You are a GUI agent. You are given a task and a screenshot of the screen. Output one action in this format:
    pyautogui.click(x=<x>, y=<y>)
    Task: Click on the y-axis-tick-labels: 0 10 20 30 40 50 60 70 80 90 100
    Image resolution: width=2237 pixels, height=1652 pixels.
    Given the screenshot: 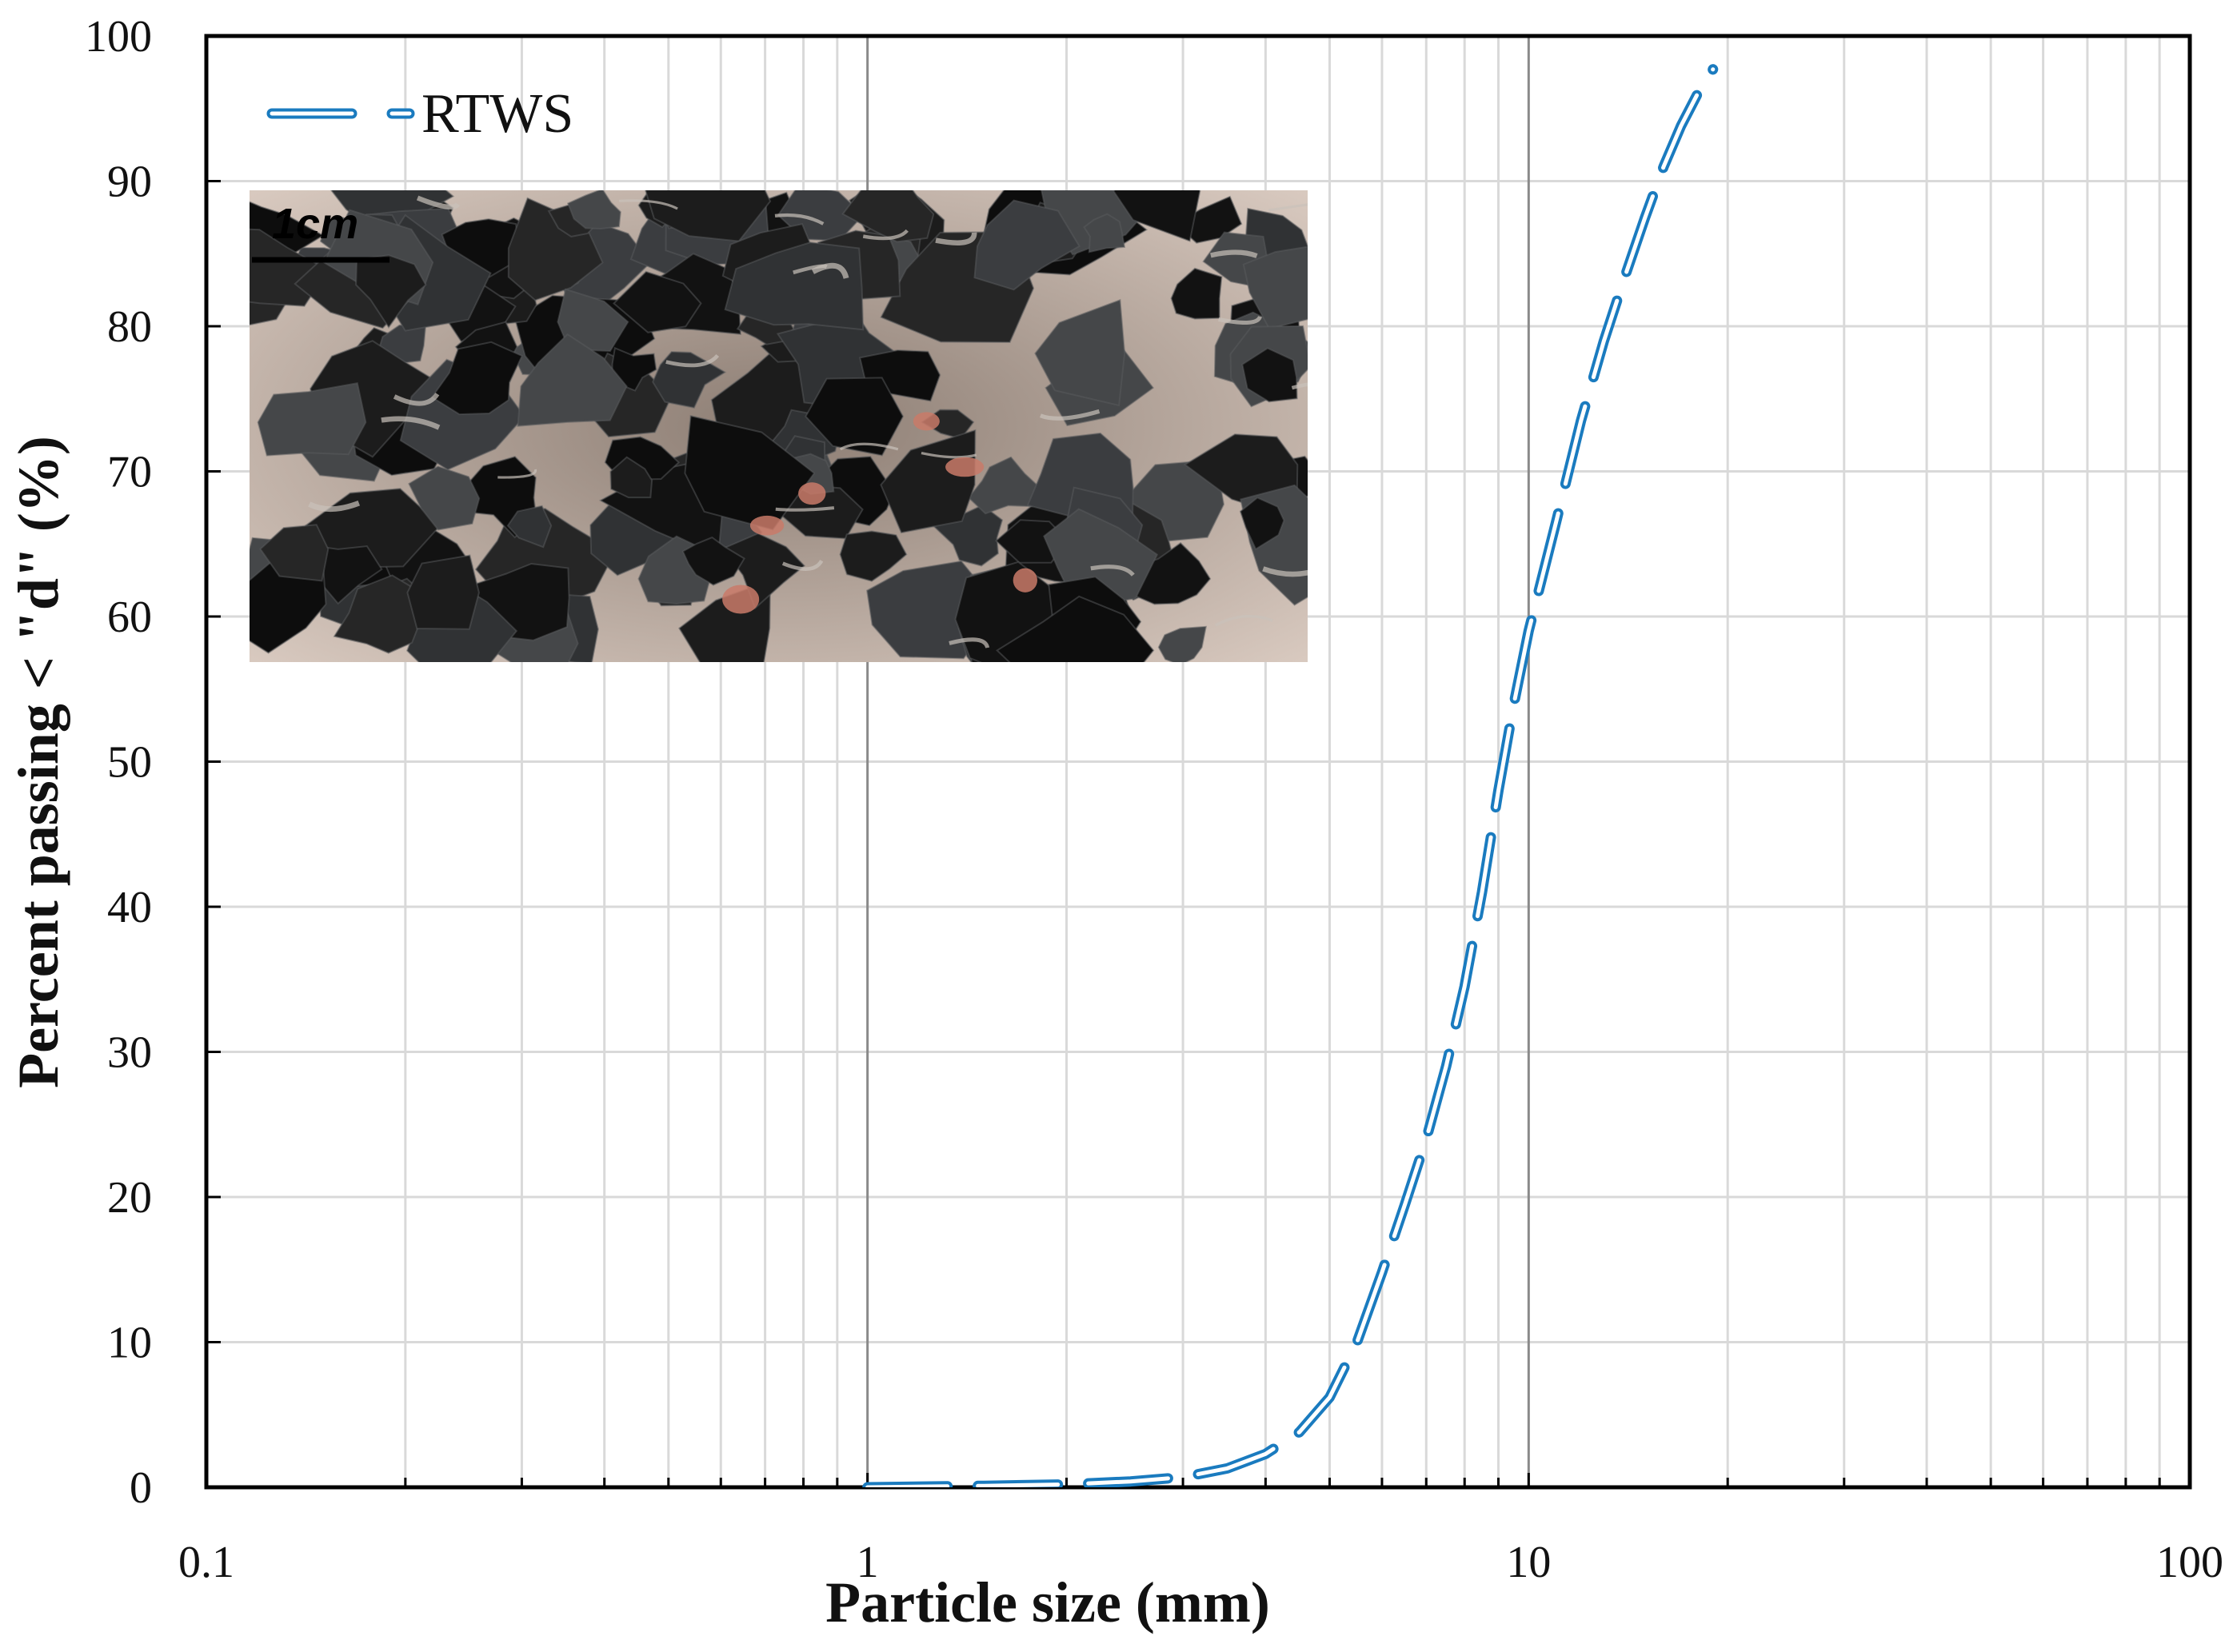 What is the action you would take?
    pyautogui.click(x=118, y=762)
    